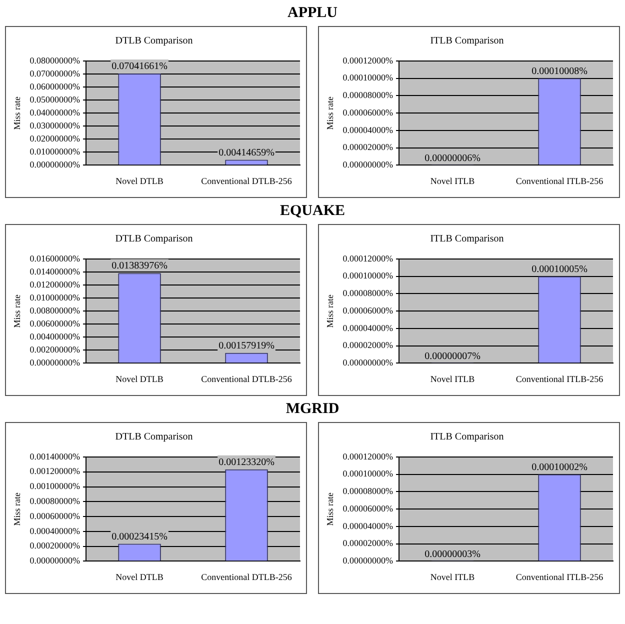 The width and height of the screenshot is (625, 624). Describe the element at coordinates (55, 284) in the screenshot. I see `y-tick-label: 0.01200000%` at that location.